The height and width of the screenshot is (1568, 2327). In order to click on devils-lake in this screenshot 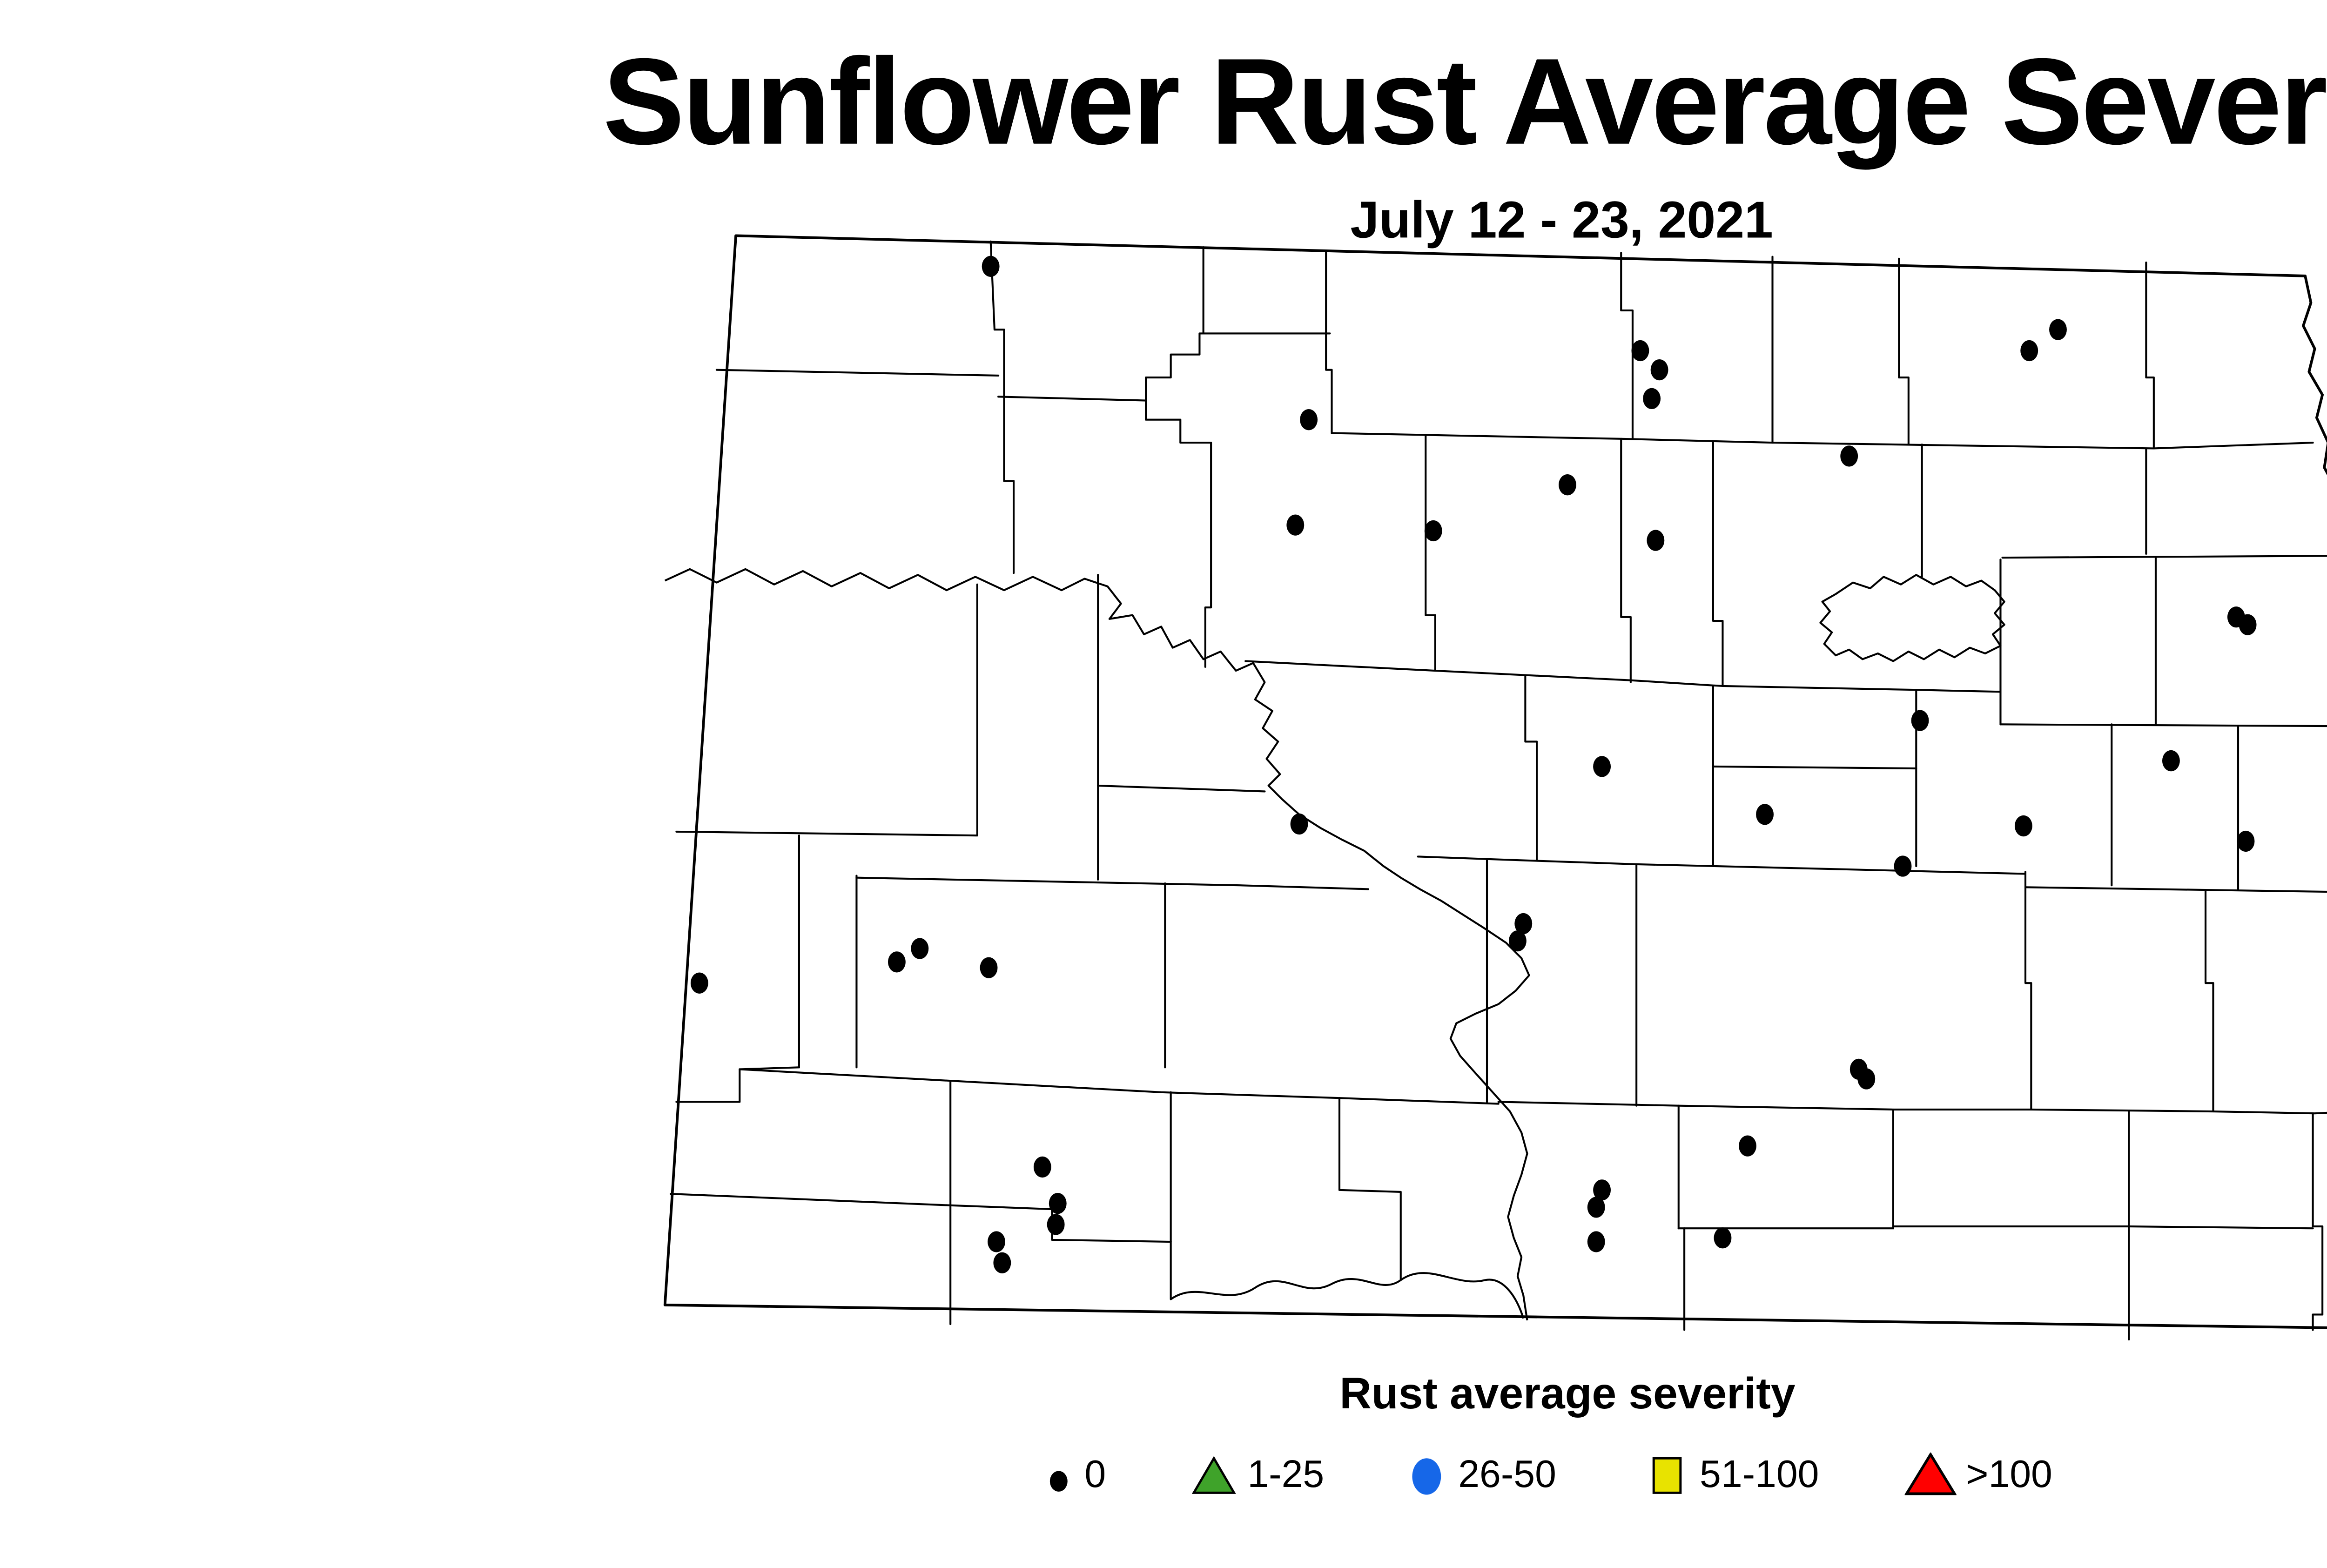, I will do `click(1912, 618)`.